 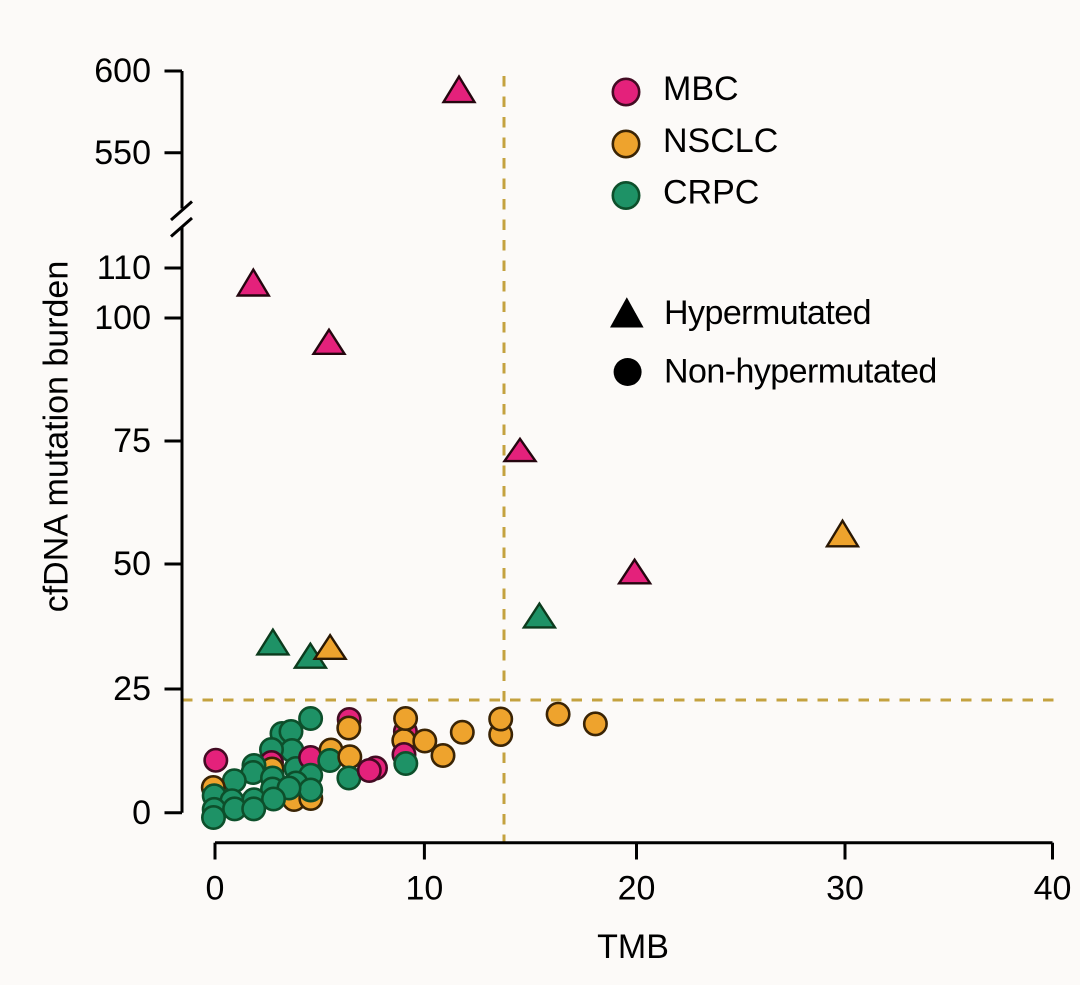 What do you see at coordinates (800, 372) in the screenshot?
I see `svg-text: Non-hypermutated` at bounding box center [800, 372].